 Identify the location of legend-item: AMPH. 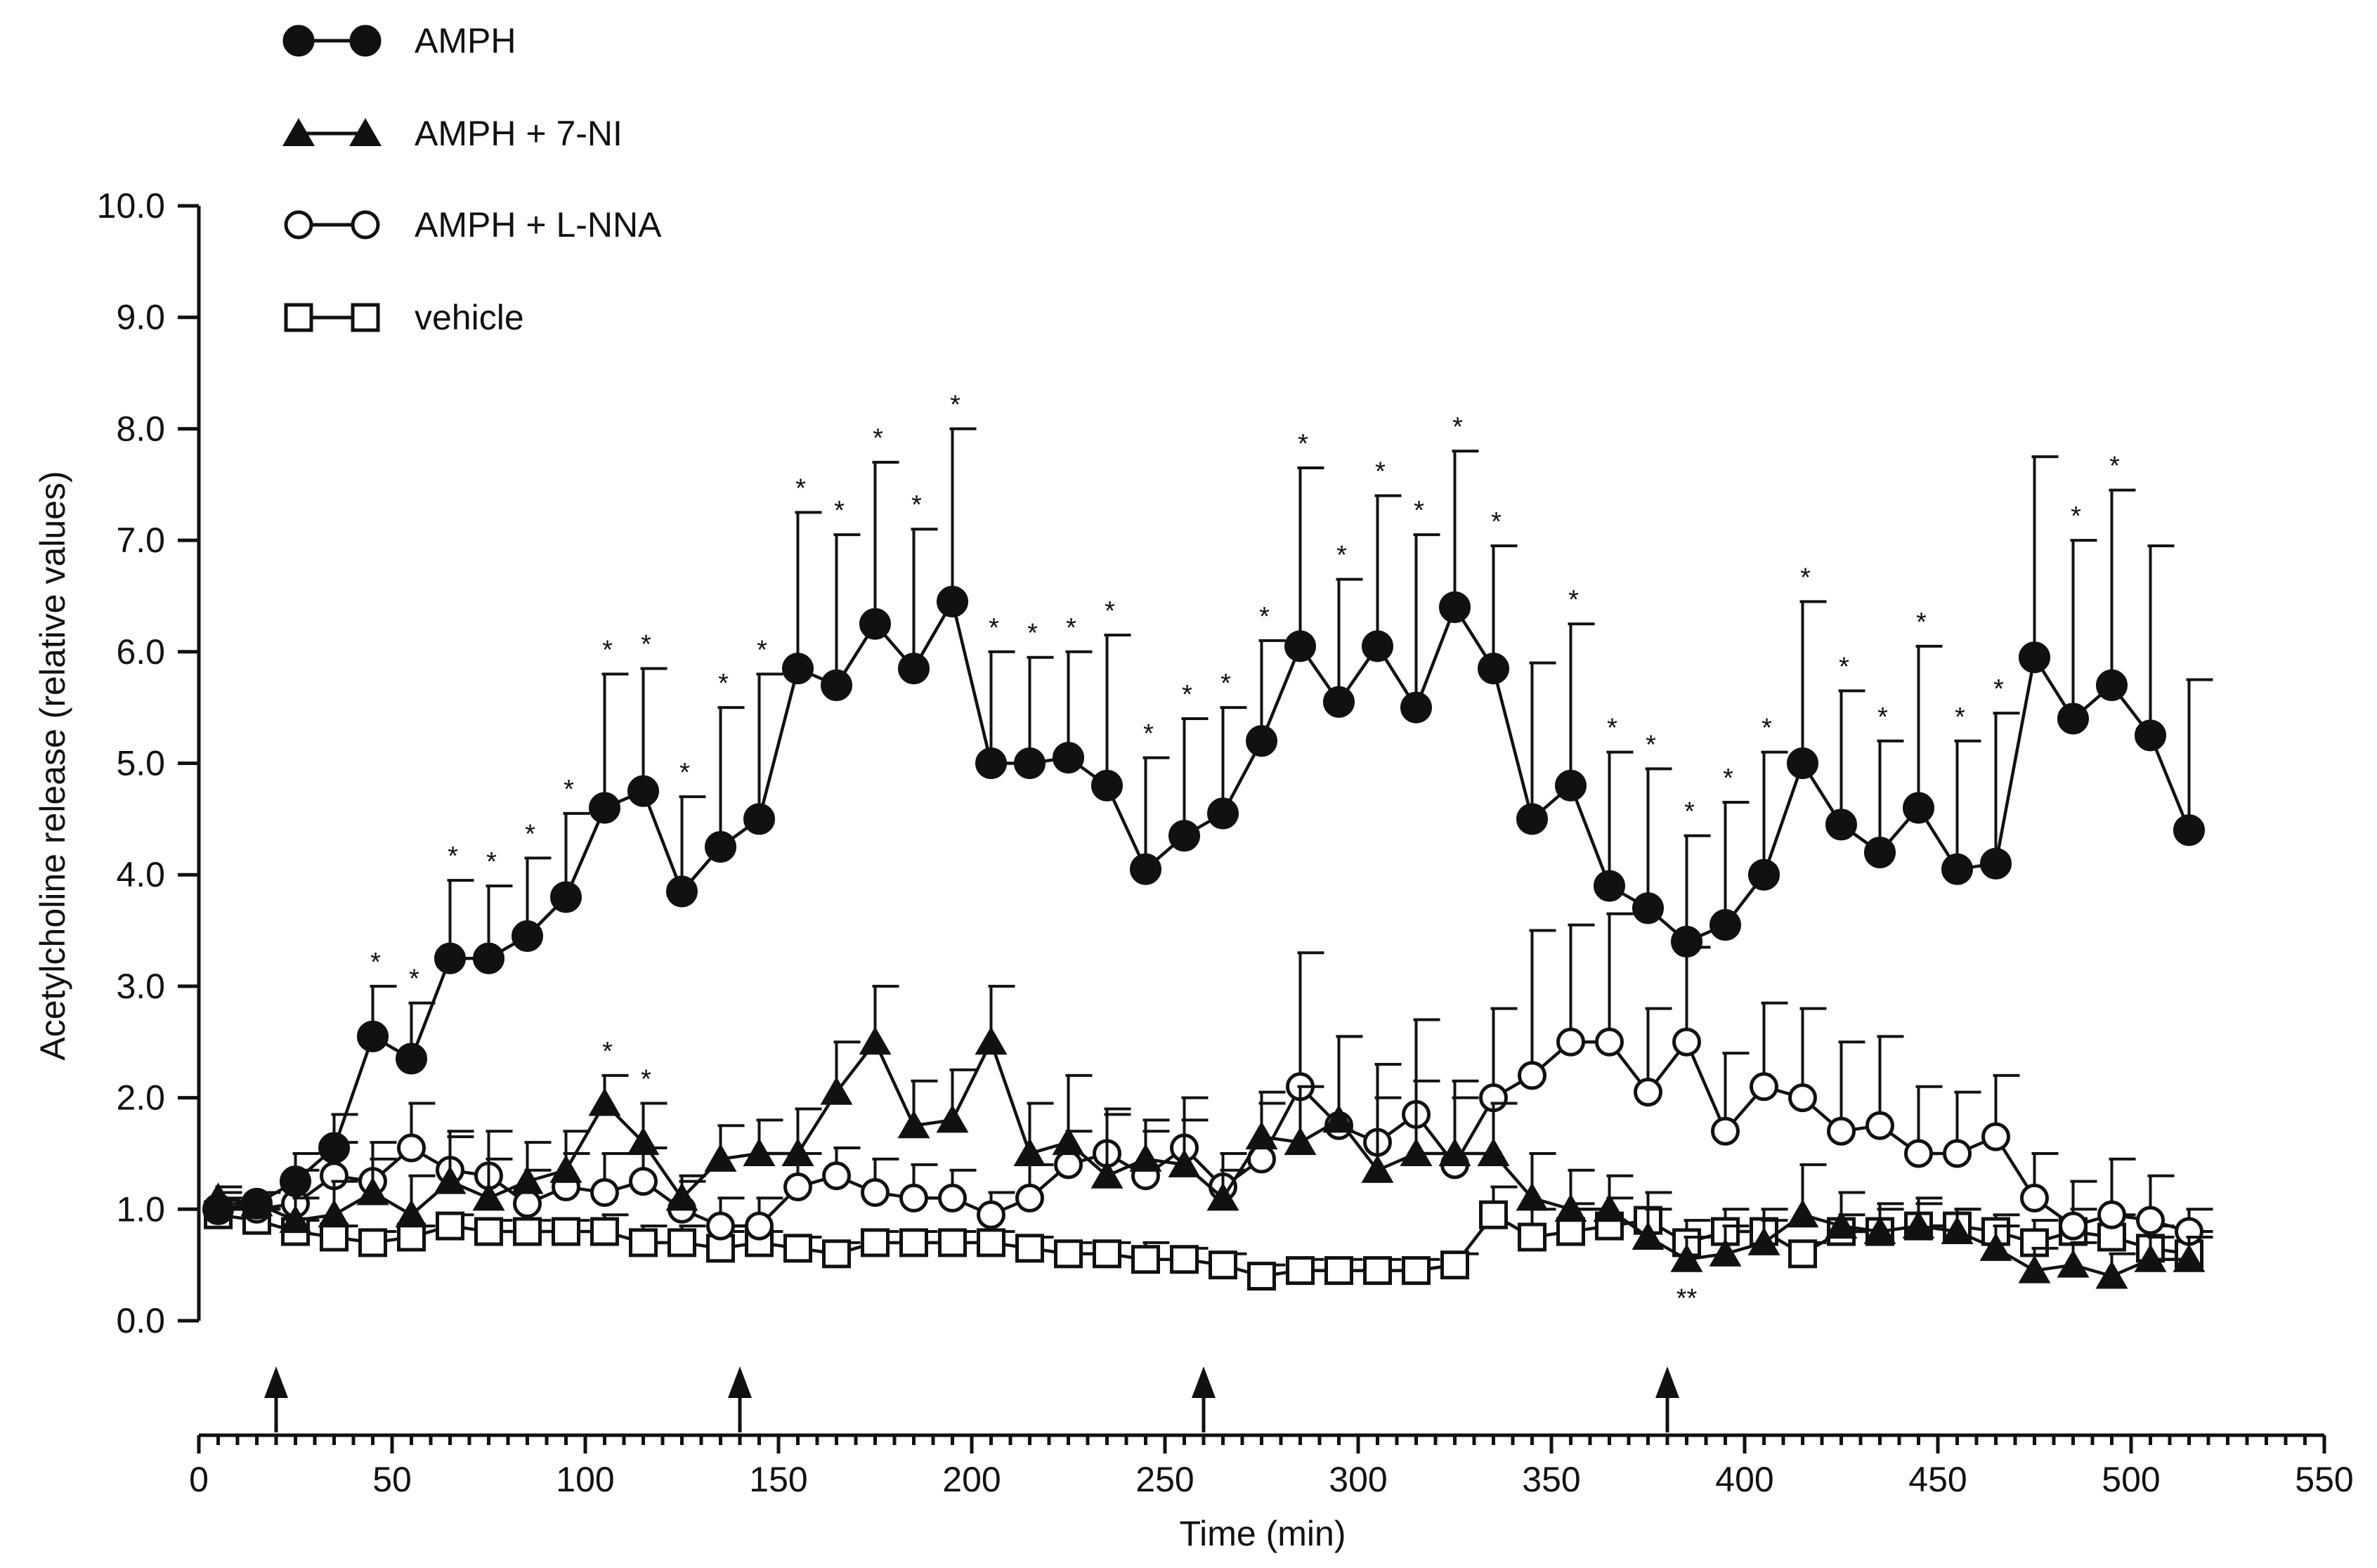
(399, 40).